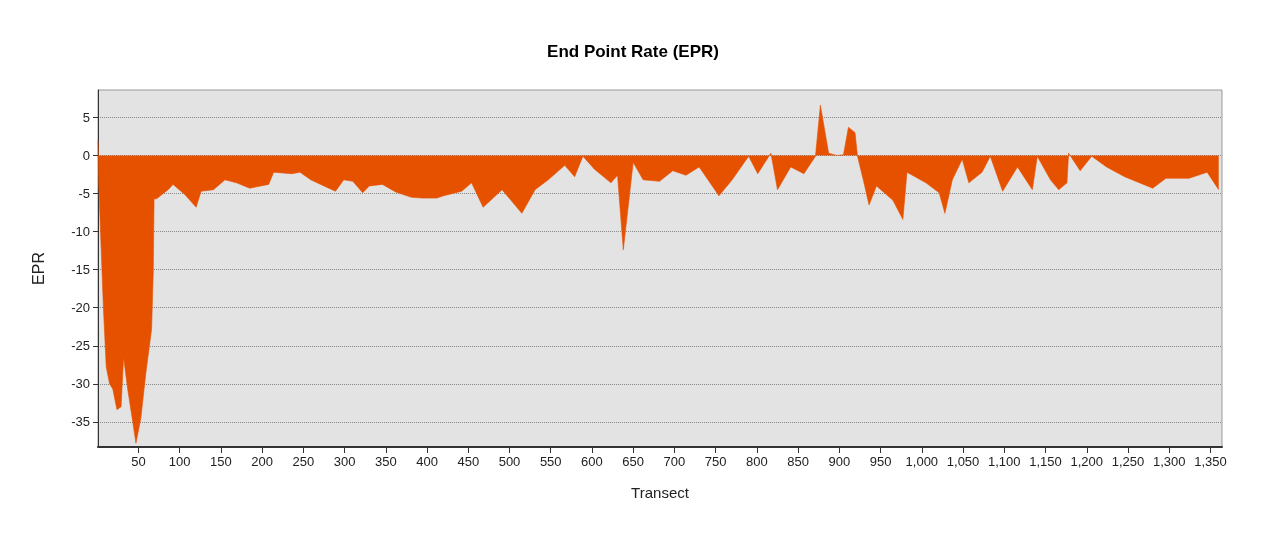 The height and width of the screenshot is (556, 1266). Describe the element at coordinates (880, 461) in the screenshot. I see `x-tick-label: 950` at that location.